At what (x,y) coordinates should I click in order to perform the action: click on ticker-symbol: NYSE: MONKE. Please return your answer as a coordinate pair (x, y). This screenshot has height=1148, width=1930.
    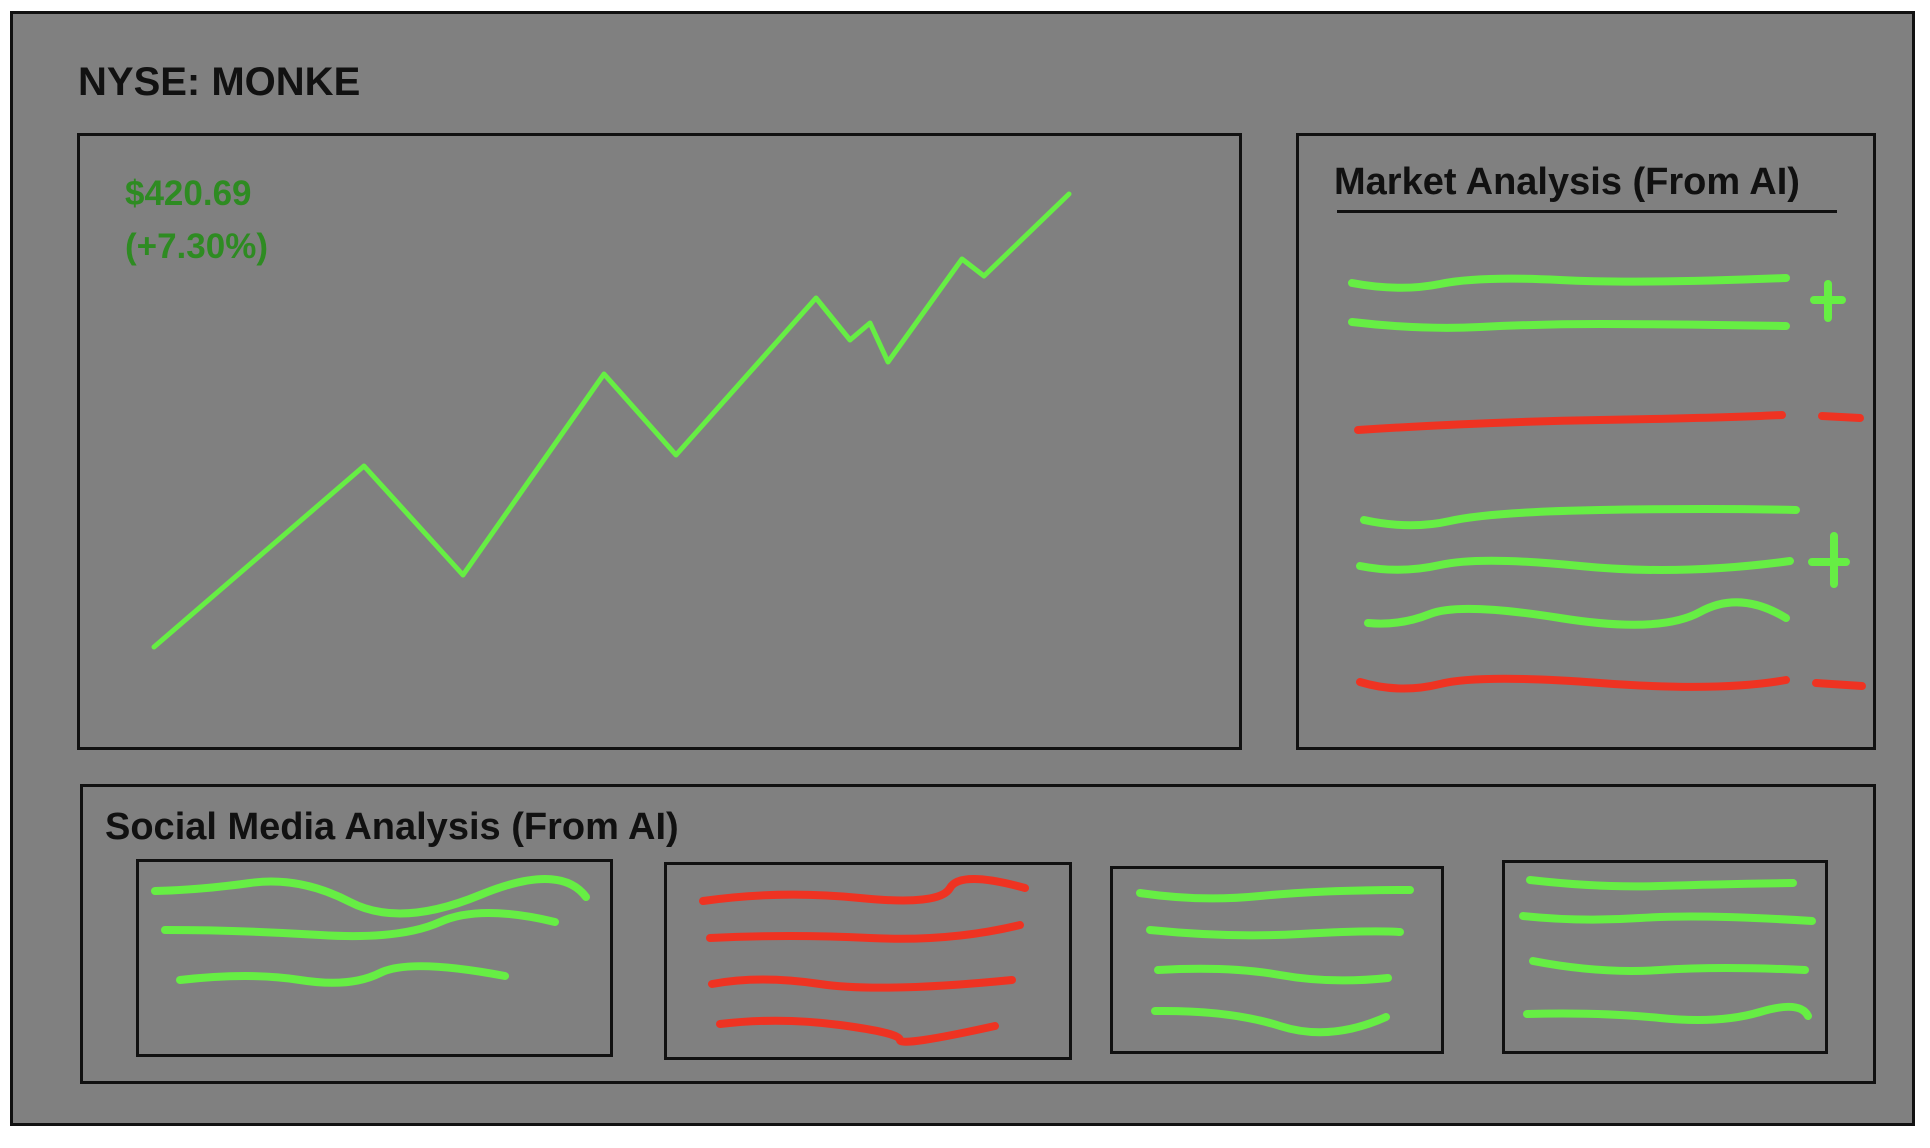
    Looking at the image, I should click on (219, 82).